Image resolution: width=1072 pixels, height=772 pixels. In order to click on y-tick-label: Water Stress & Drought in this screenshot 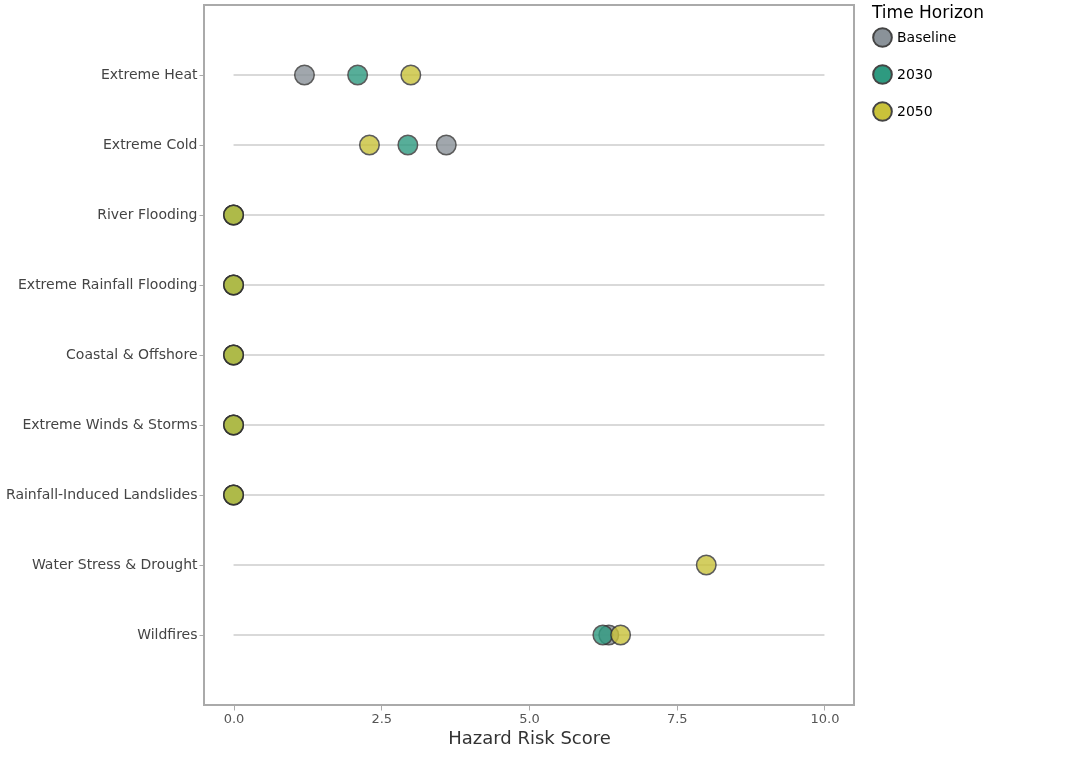, I will do `click(115, 564)`.